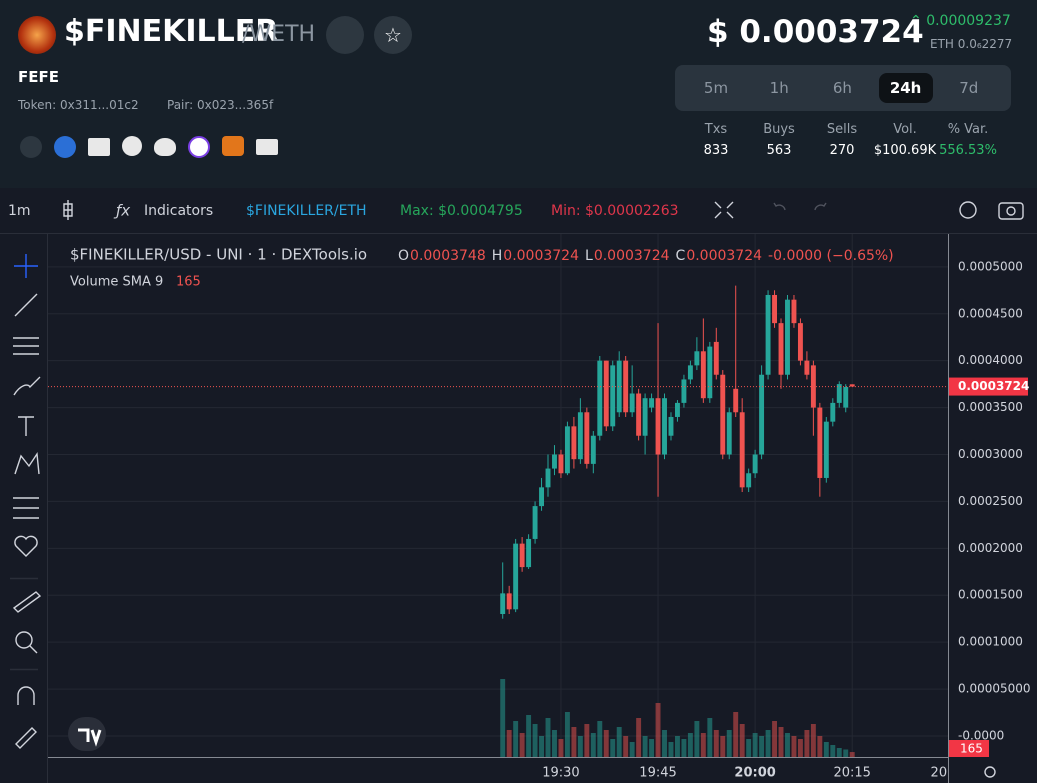 Image resolution: width=1037 pixels, height=783 pixels. Describe the element at coordinates (968, 140) in the screenshot. I see `stat: % Var. 556.53%` at that location.